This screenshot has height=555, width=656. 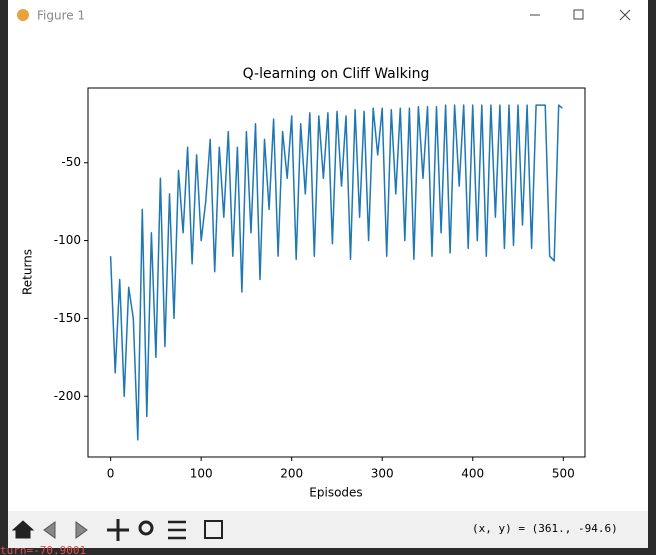 What do you see at coordinates (336, 74) in the screenshot?
I see `chart-title: Q-learning on Cliff Walking` at bounding box center [336, 74].